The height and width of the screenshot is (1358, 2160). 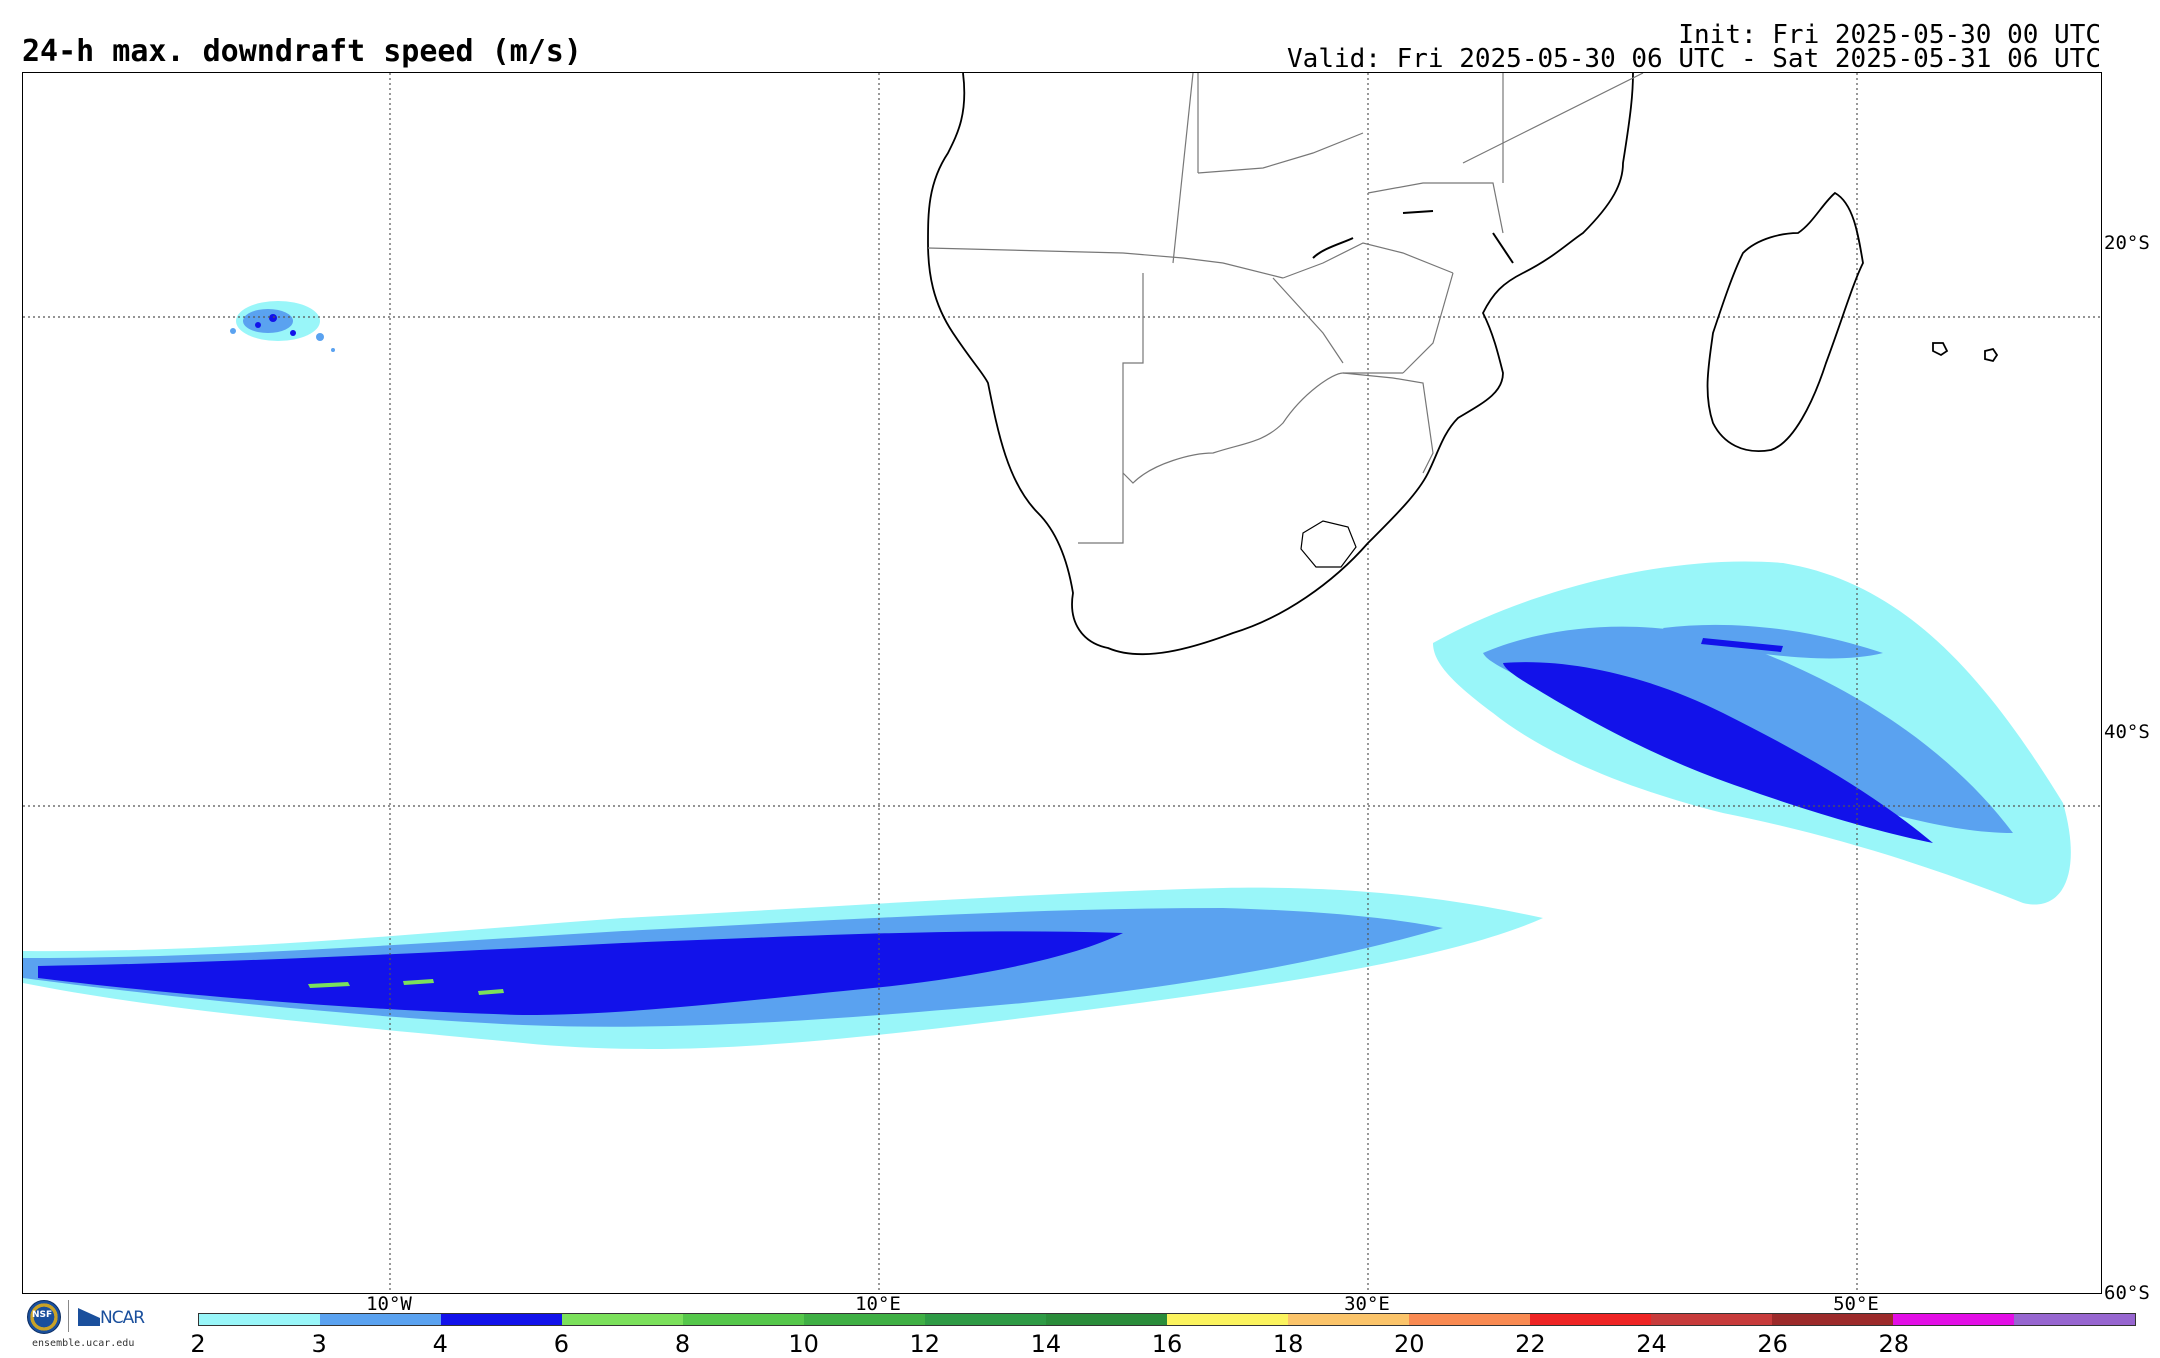 What do you see at coordinates (198, 1344) in the screenshot?
I see `colorbar-tick-label: 2` at bounding box center [198, 1344].